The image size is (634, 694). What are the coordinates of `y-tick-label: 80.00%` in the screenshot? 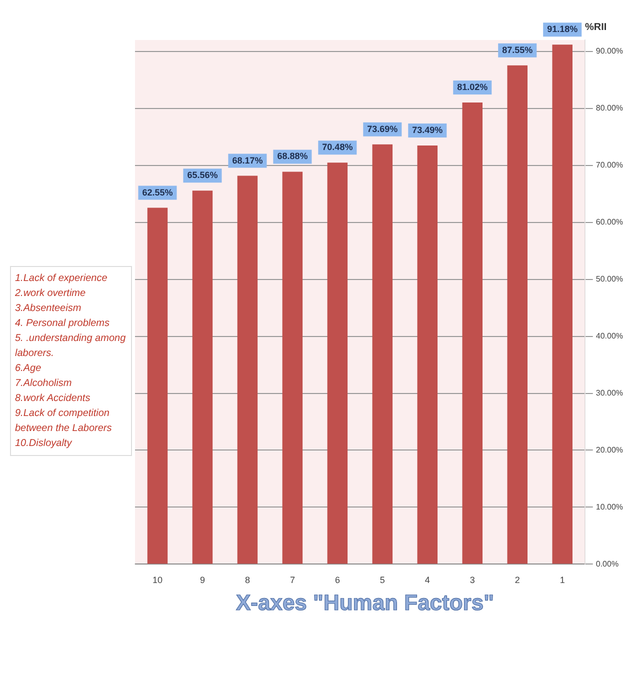 It's located at (610, 108).